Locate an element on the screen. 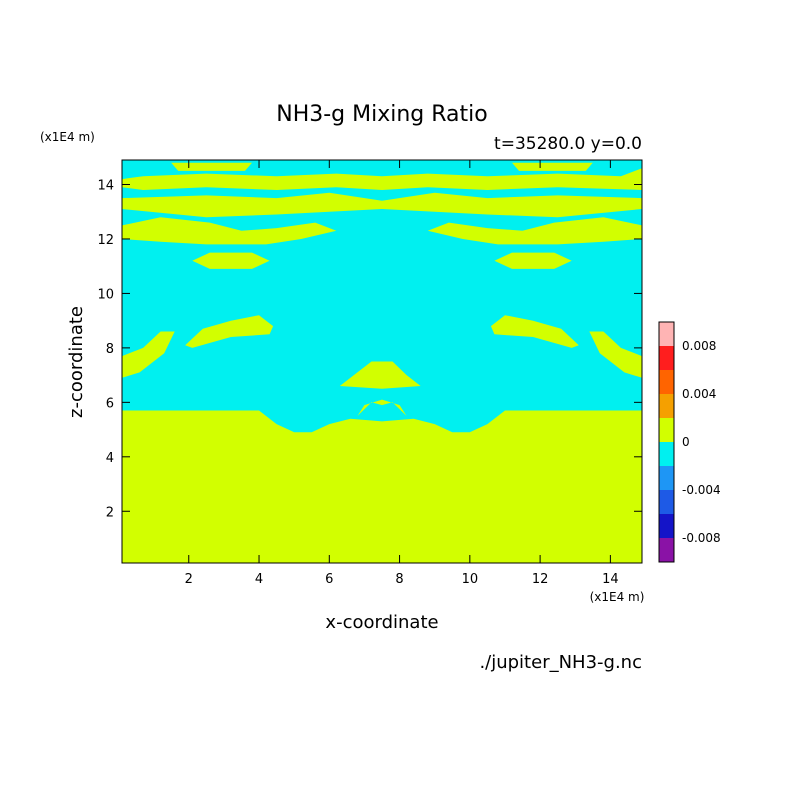 The height and width of the screenshot is (804, 804). chart-subtitle: t=35280.0 y=0.0 is located at coordinates (568, 144).